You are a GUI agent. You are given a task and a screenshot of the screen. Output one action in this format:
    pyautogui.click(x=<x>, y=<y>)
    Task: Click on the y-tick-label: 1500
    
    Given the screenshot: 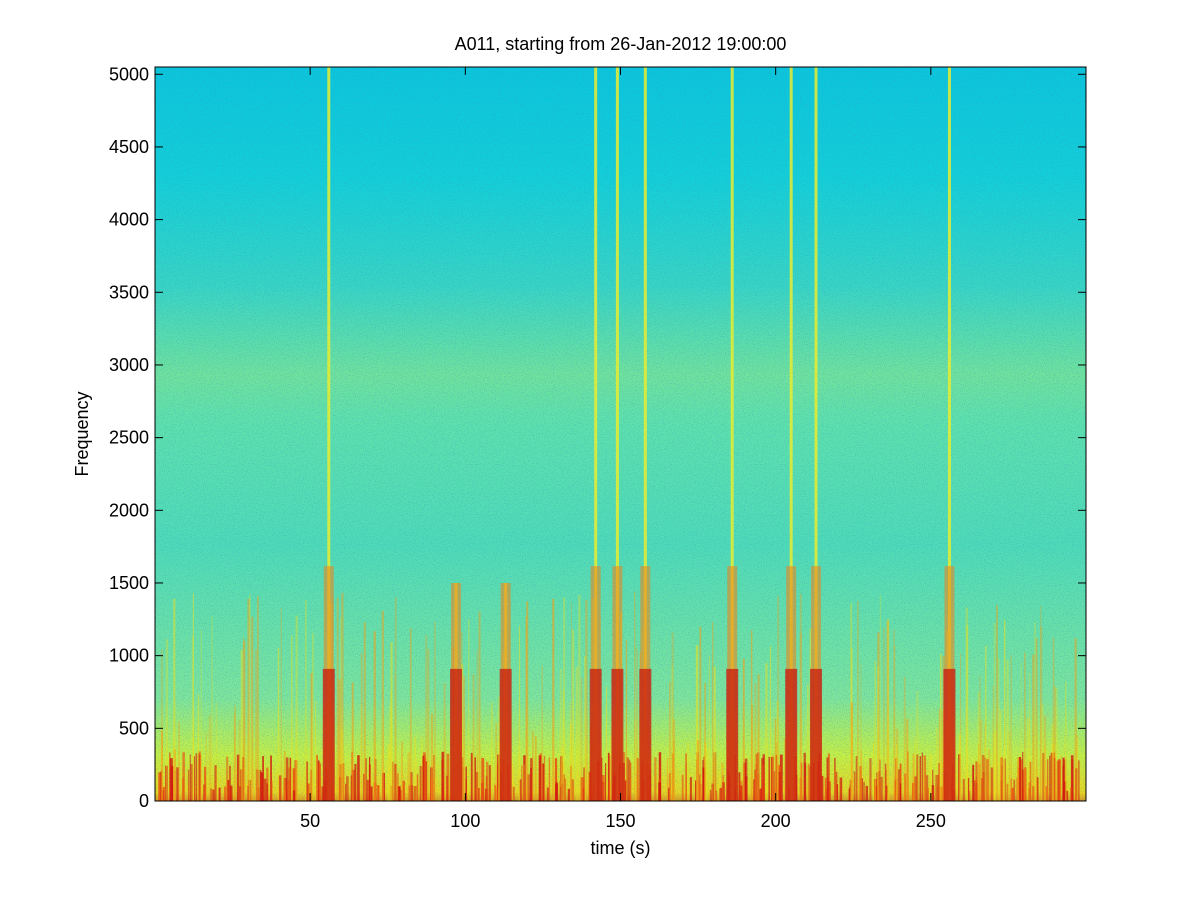 What is the action you would take?
    pyautogui.click(x=129, y=583)
    